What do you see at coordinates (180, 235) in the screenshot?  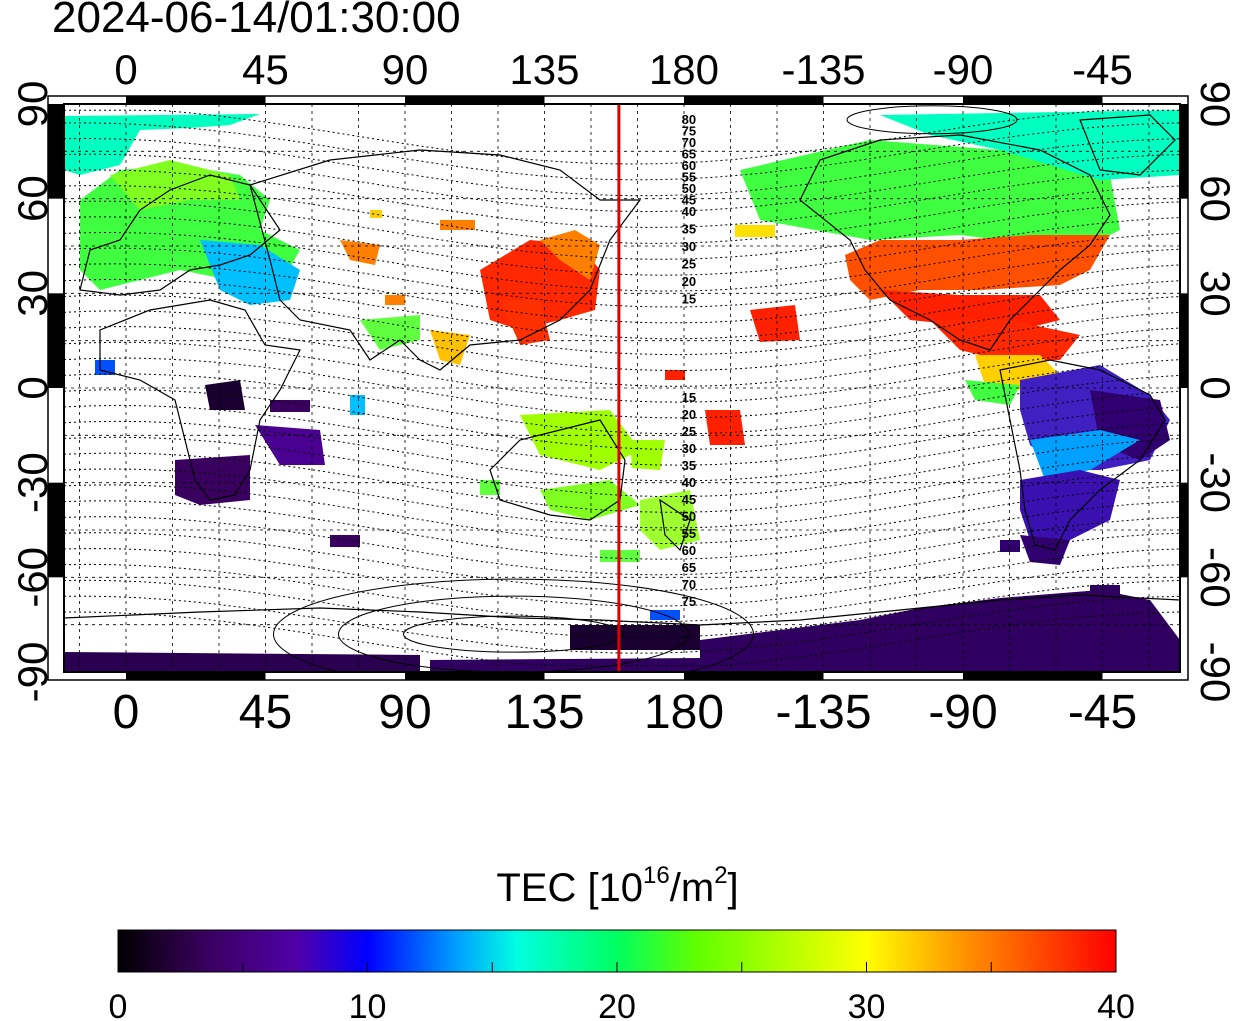 I see `coast-europe` at bounding box center [180, 235].